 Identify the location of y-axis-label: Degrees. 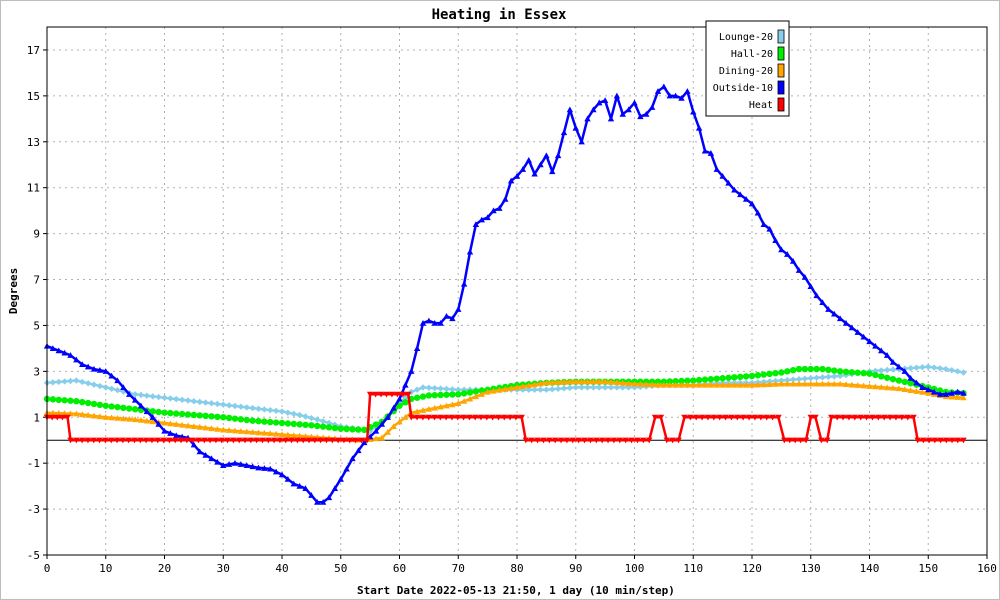
(13, 291).